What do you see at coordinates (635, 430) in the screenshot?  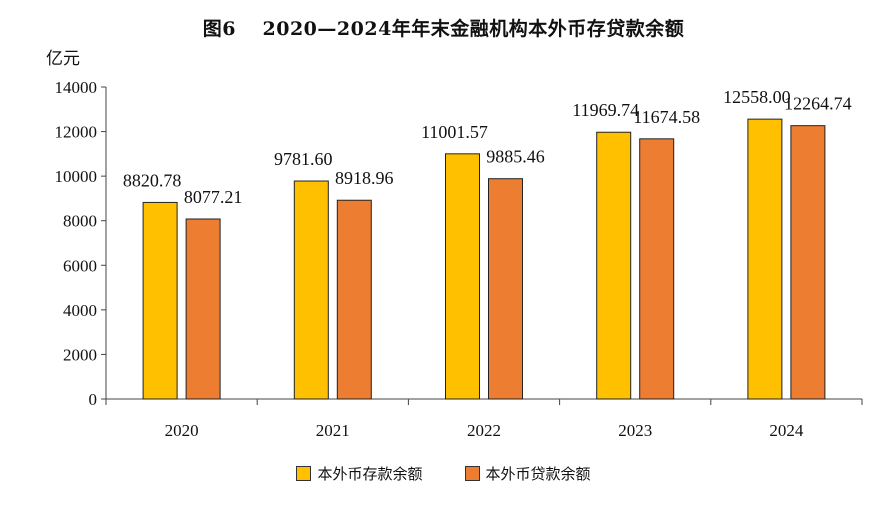 I see `x-tick-label: 2023` at bounding box center [635, 430].